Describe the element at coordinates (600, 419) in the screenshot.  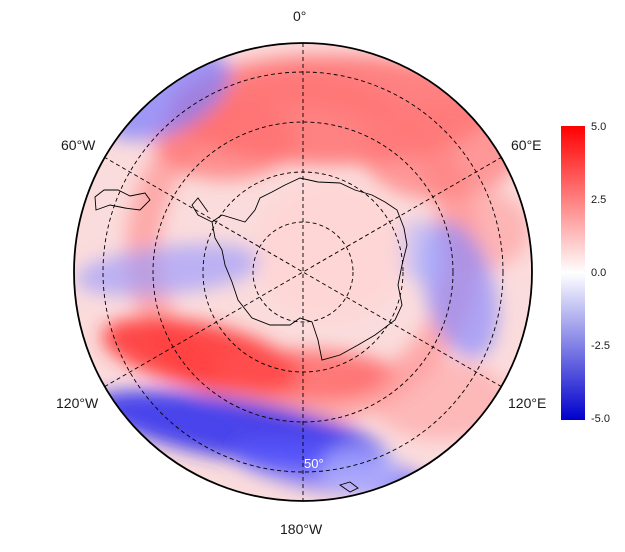
I see `colorbar-tick-neg-5: -5.0` at that location.